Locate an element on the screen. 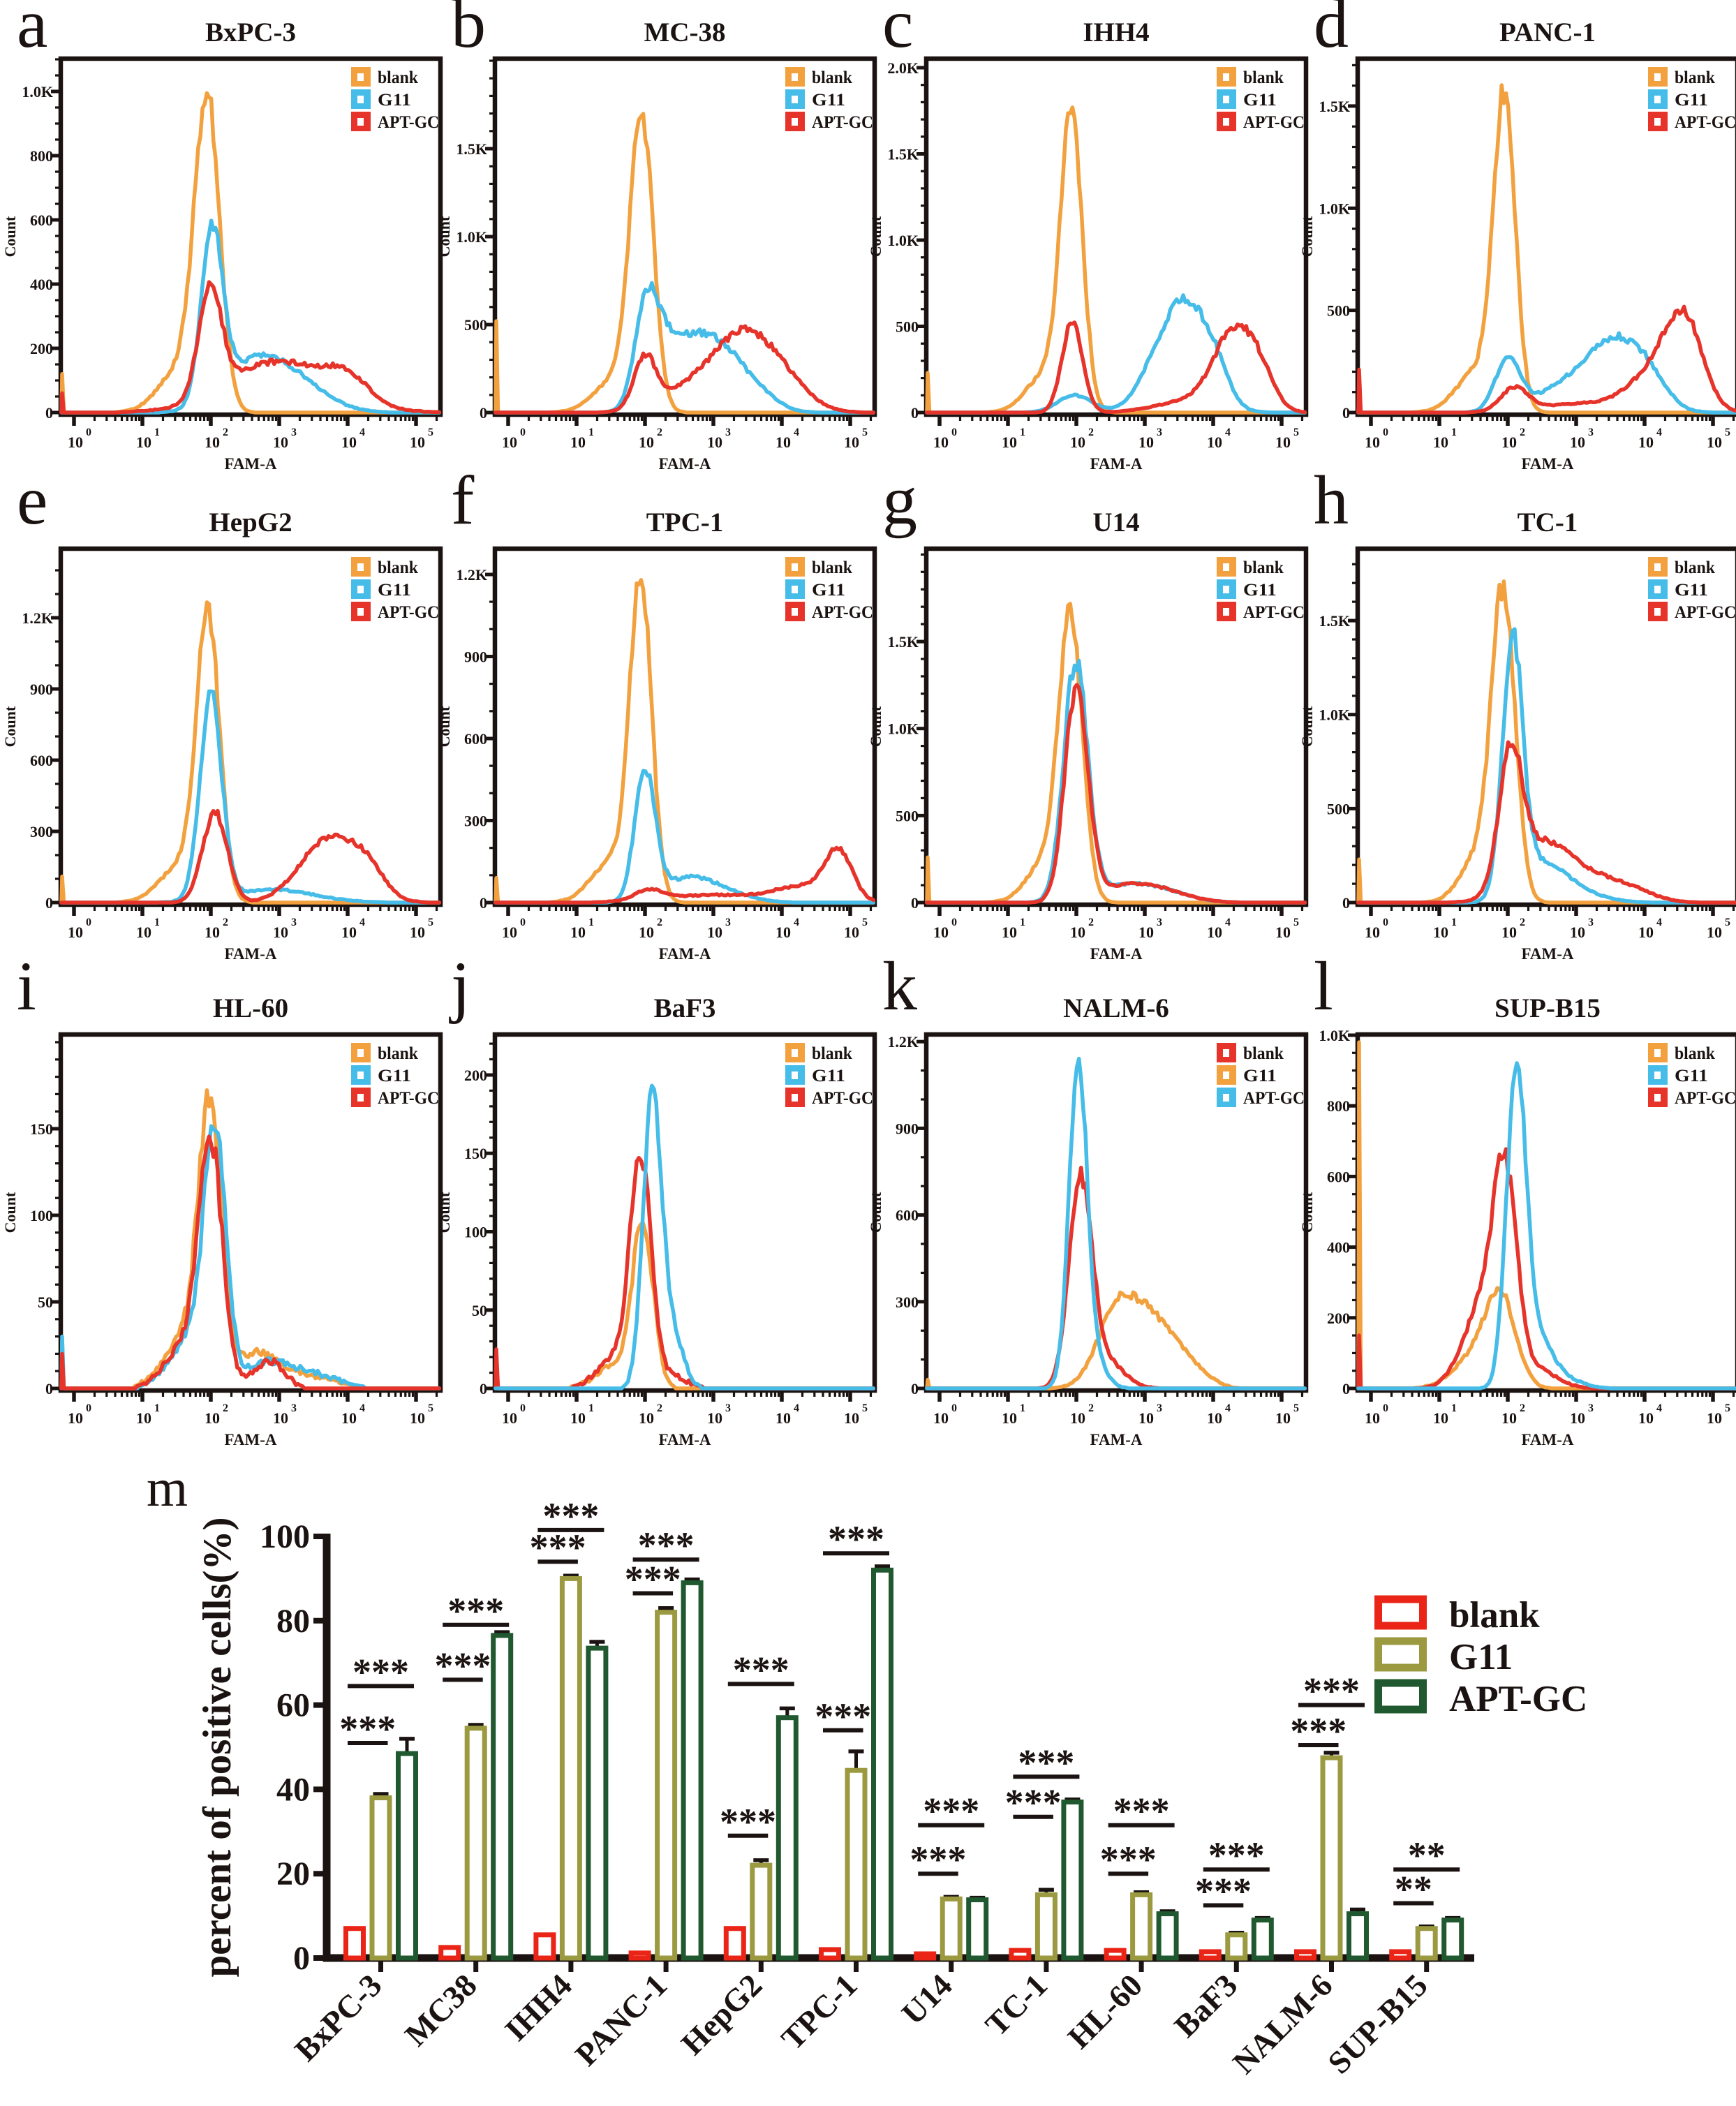 This screenshot has width=1736, height=2106. svg-text: 600 is located at coordinates (907, 1215).